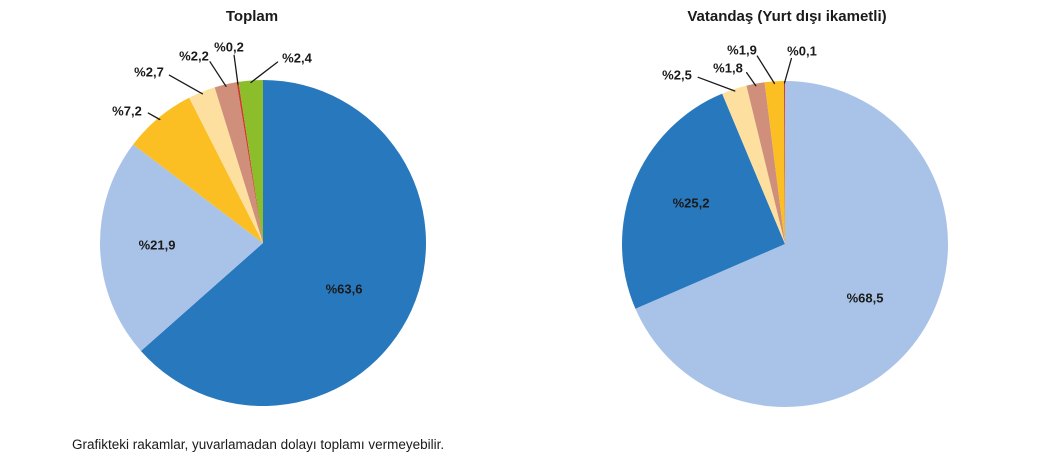 The image size is (1064, 465). Describe the element at coordinates (788, 70) in the screenshot. I see `leader-line-%0,1` at that location.